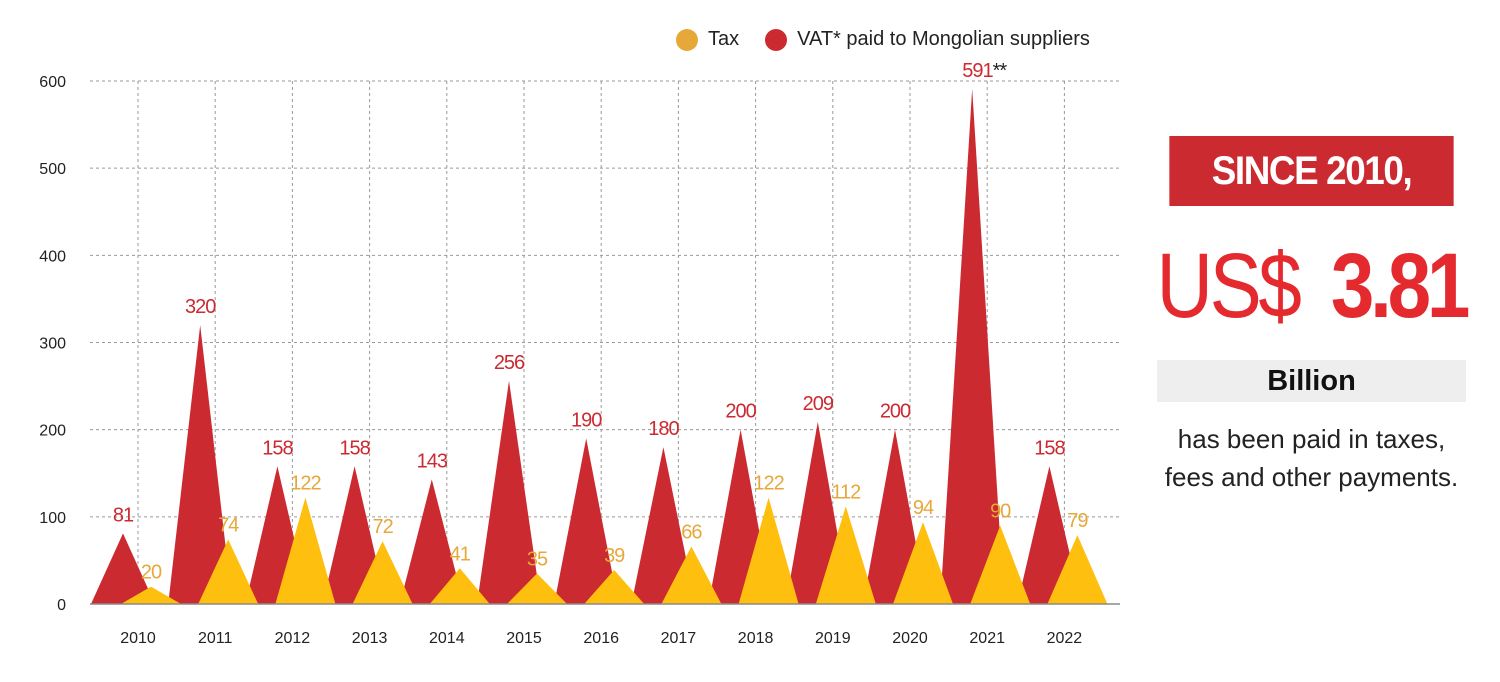  Describe the element at coordinates (846, 492) in the screenshot. I see `tax-data-label: 112` at that location.